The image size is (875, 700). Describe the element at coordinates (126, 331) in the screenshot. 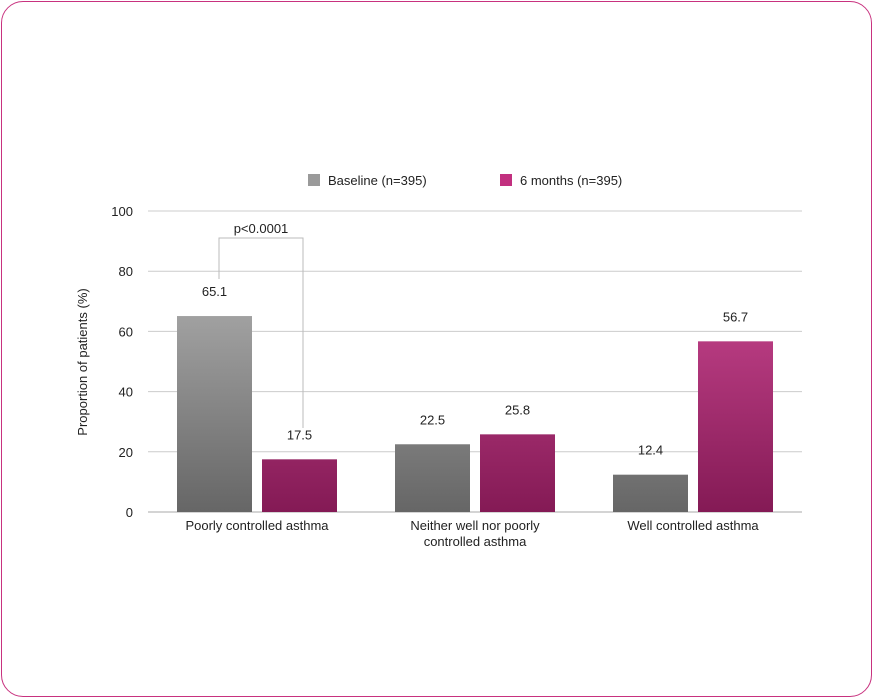

I see `y-tick-label: 60` at that location.